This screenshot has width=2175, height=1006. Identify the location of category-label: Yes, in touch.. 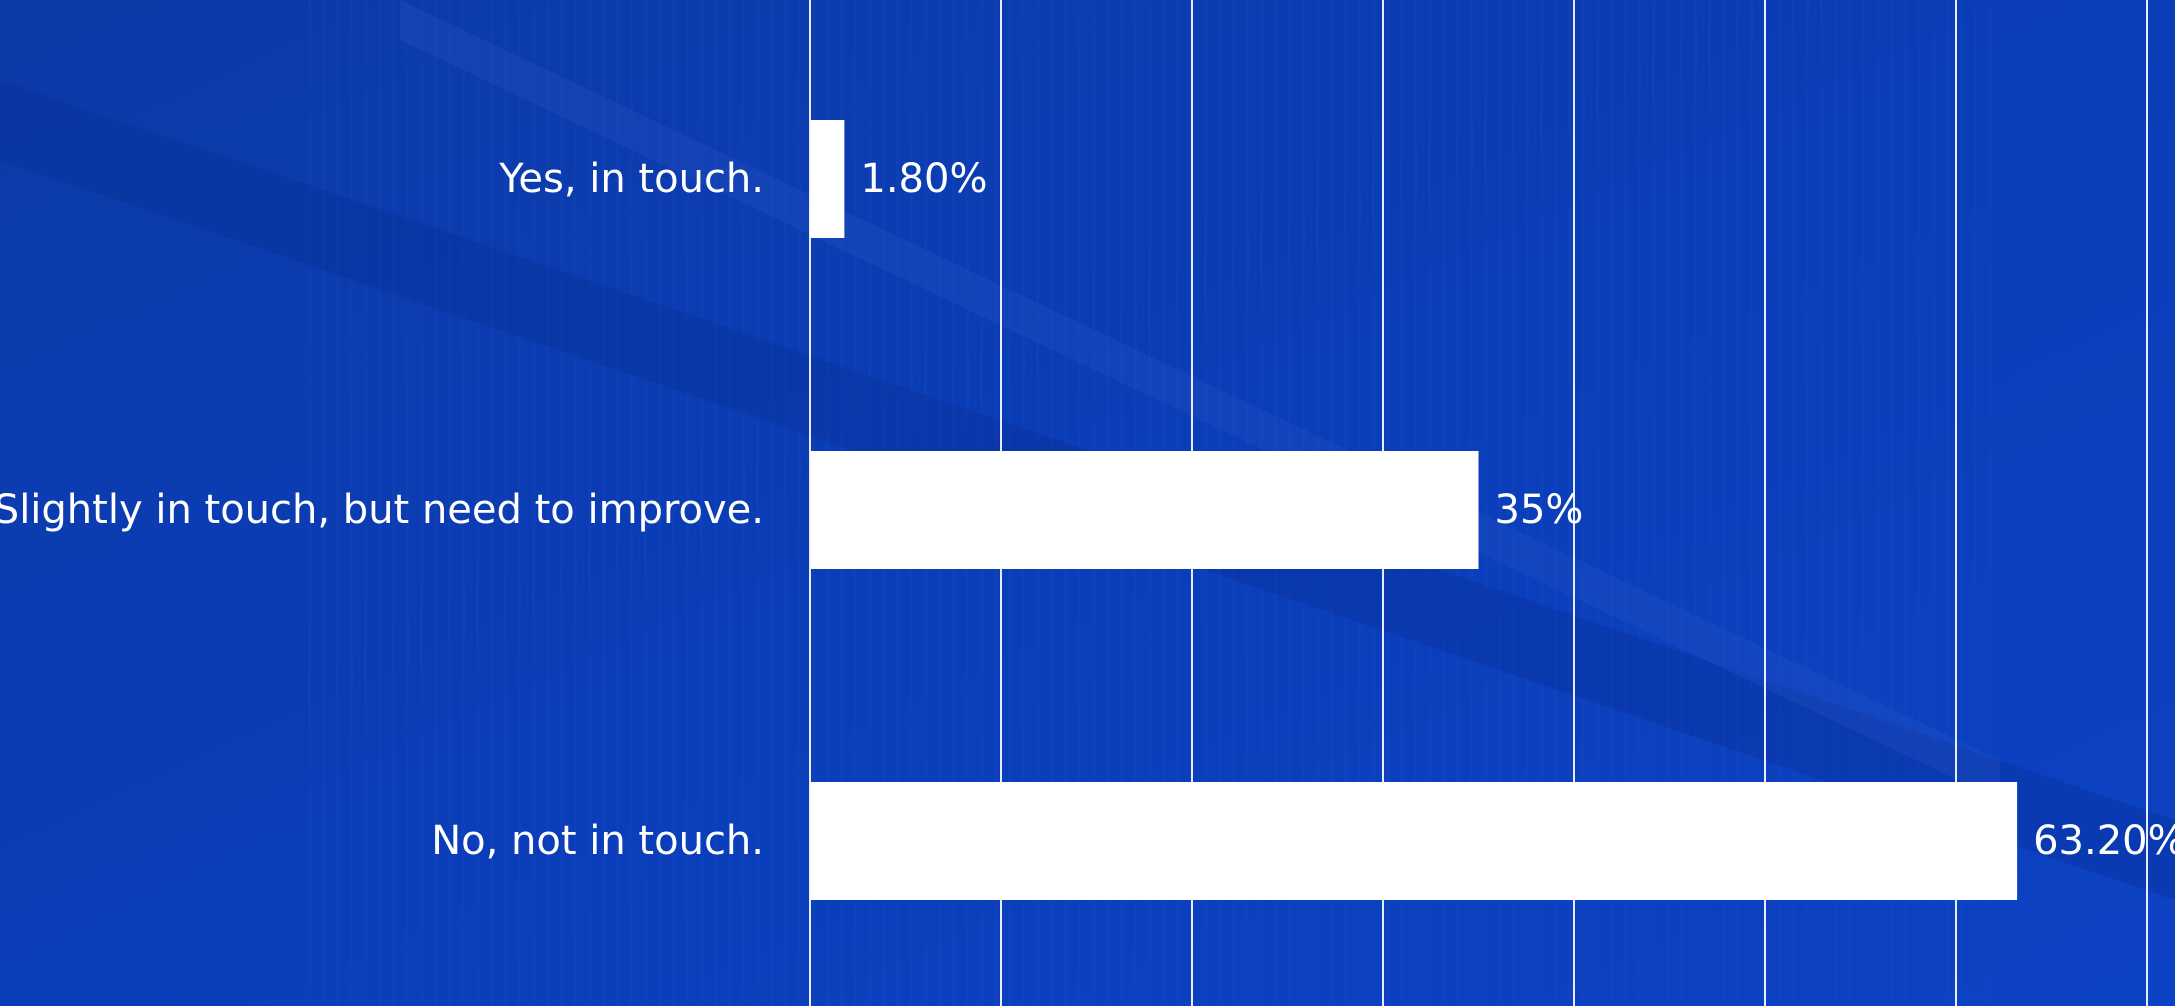
(631, 179).